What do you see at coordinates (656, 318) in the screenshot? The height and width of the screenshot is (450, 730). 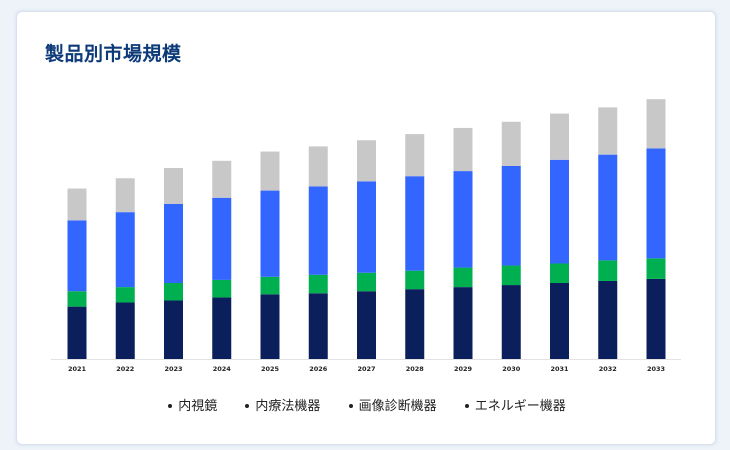 I see `bar-segment-2033-s0` at bounding box center [656, 318].